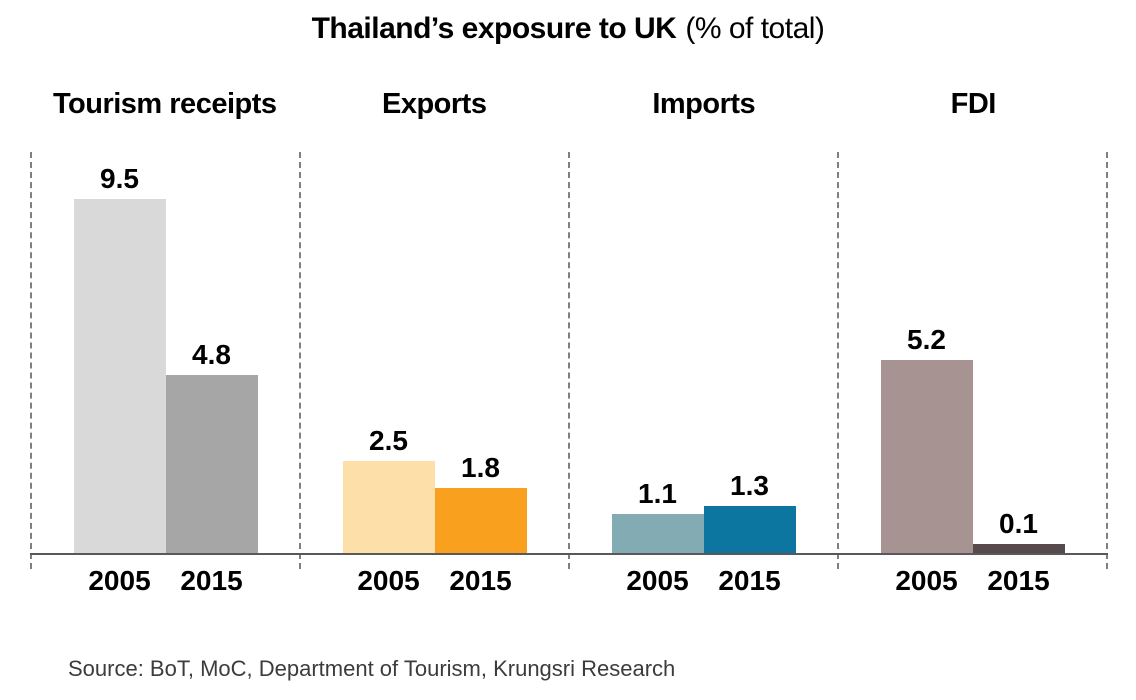 The image size is (1136, 700). I want to click on bar-col-2005: 5.2 2005, so click(926, 459).